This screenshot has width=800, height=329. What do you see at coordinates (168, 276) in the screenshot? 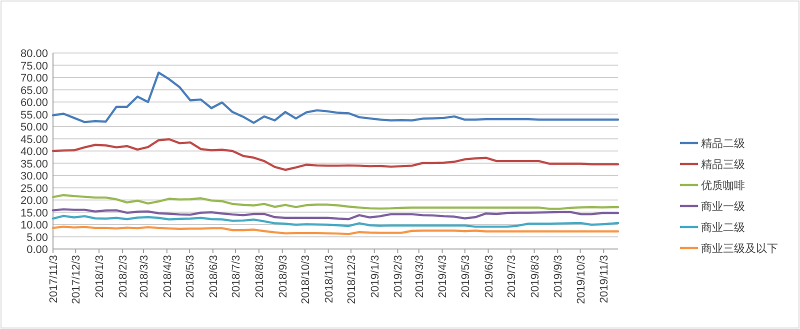
I see `x-tick-label: 2018/4/3` at bounding box center [168, 276].